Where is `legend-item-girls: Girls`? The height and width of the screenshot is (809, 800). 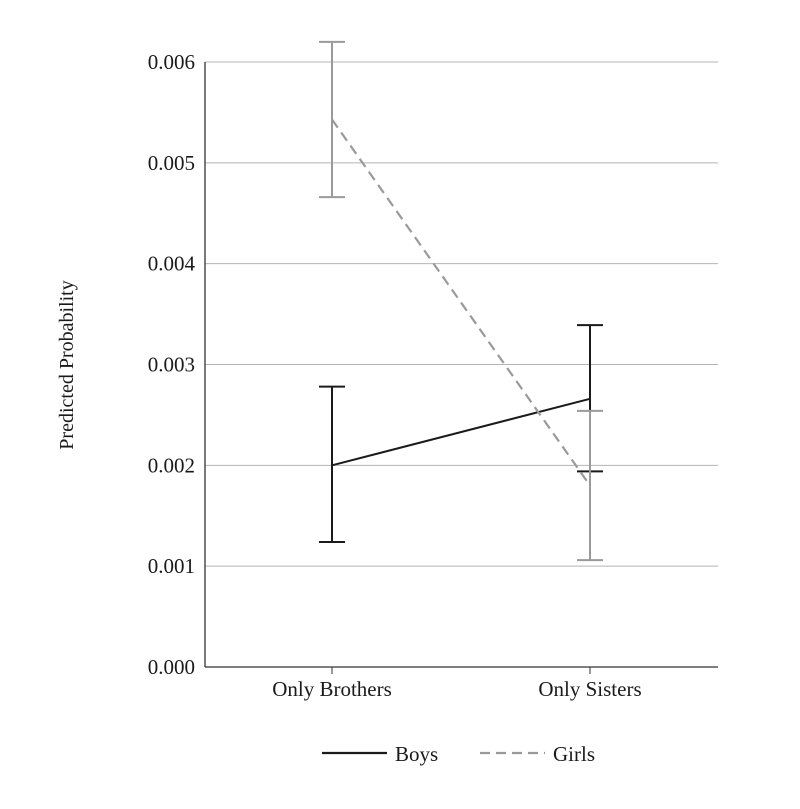 legend-item-girls: Girls is located at coordinates (537, 754).